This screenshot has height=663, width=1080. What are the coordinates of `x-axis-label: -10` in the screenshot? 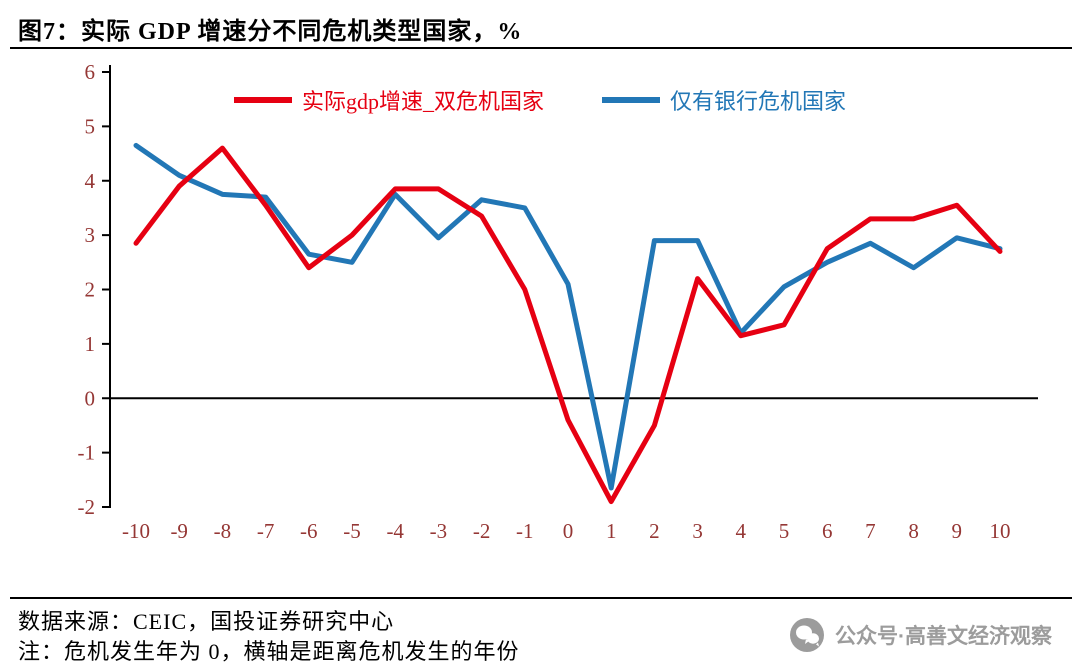 It's located at (136, 531).